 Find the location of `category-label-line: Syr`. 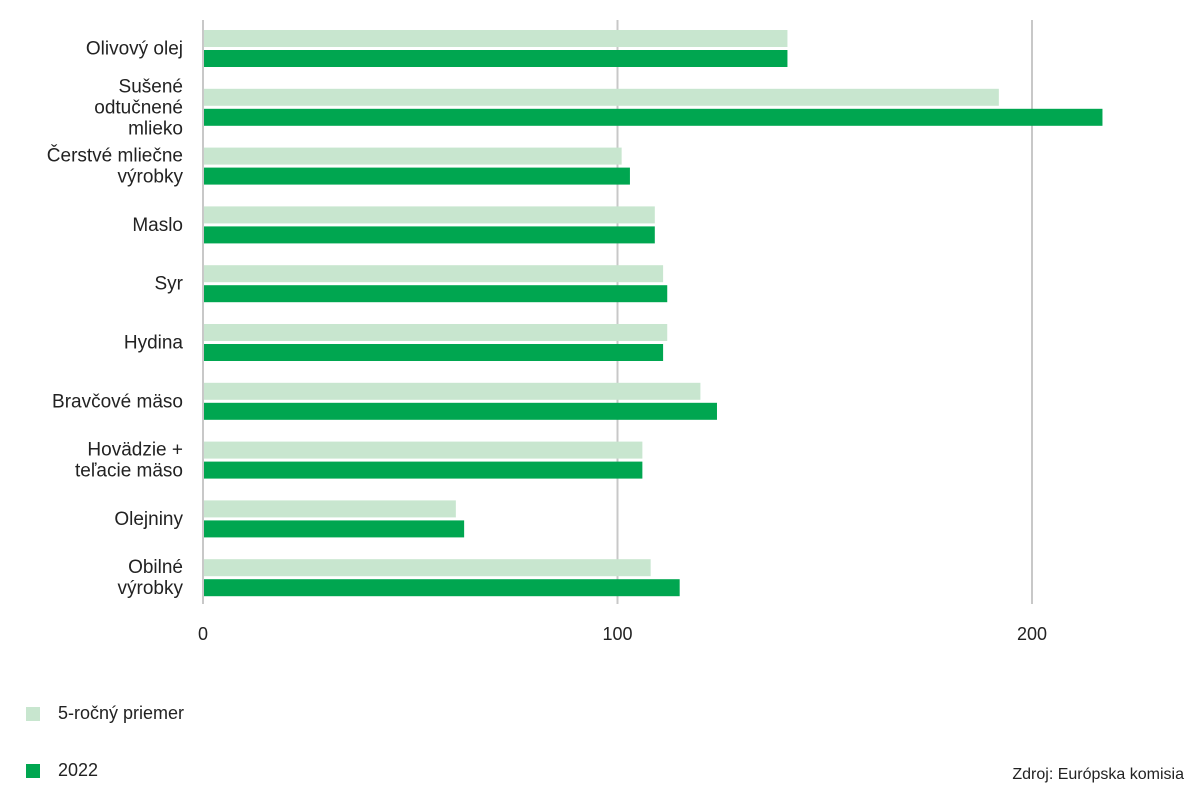

category-label-line: Syr is located at coordinates (169, 284).